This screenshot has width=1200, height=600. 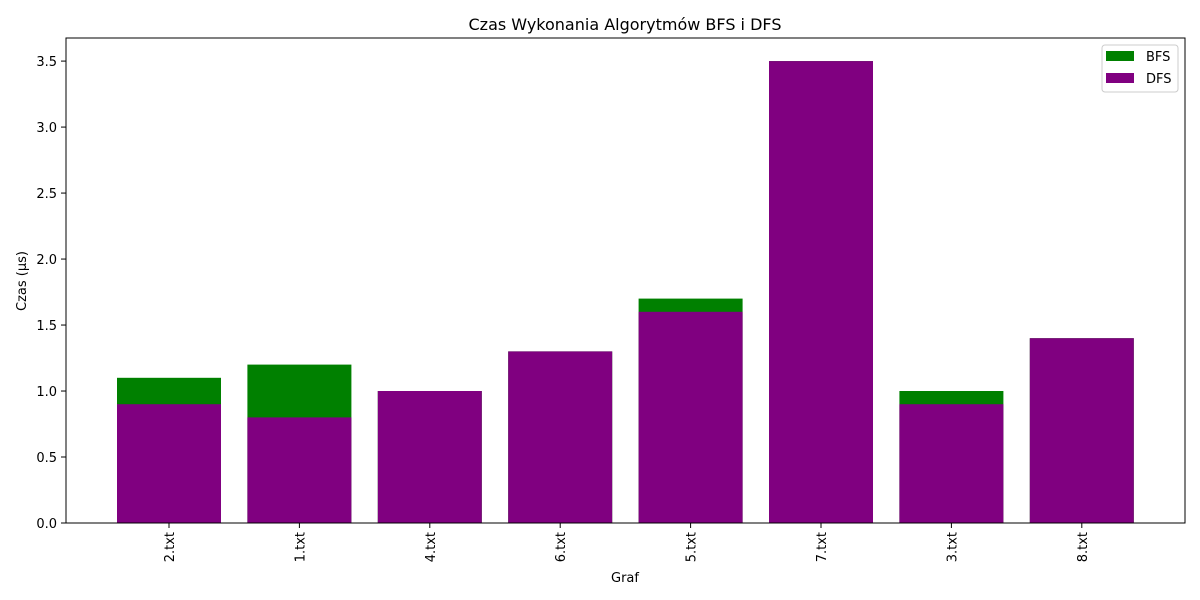 What do you see at coordinates (169, 463) in the screenshot?
I see `bar-dfs-2-txt` at bounding box center [169, 463].